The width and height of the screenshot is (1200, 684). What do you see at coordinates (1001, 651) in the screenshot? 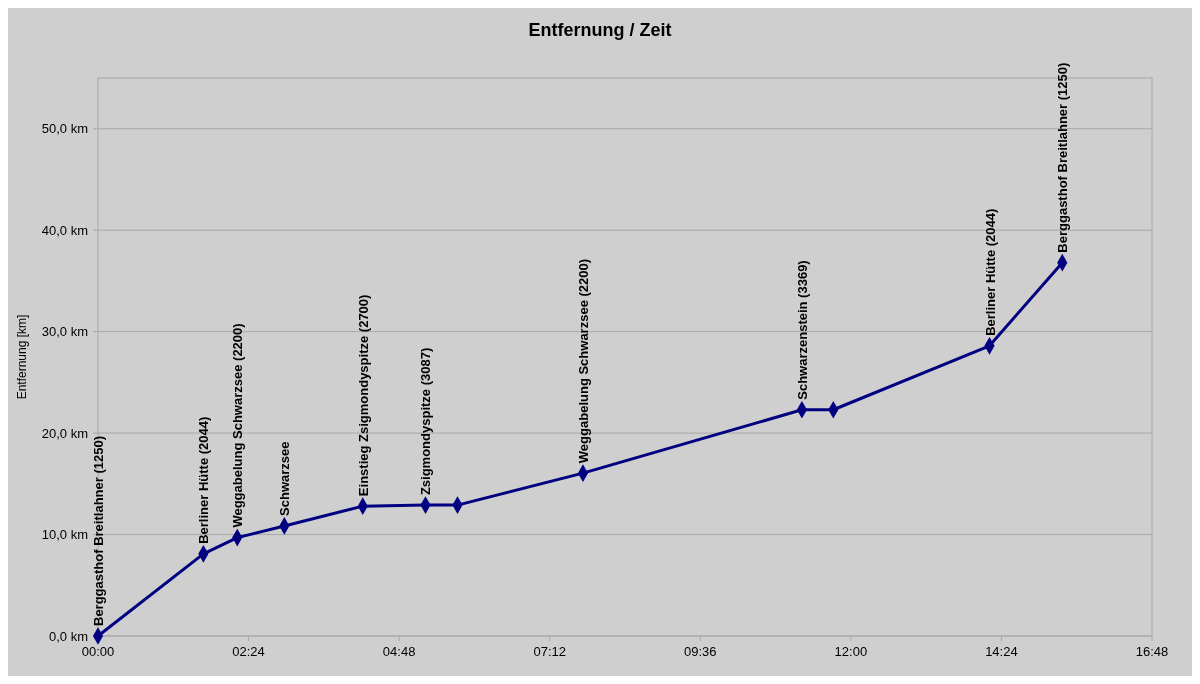
I see `x-tick-label: 14:24` at bounding box center [1001, 651].